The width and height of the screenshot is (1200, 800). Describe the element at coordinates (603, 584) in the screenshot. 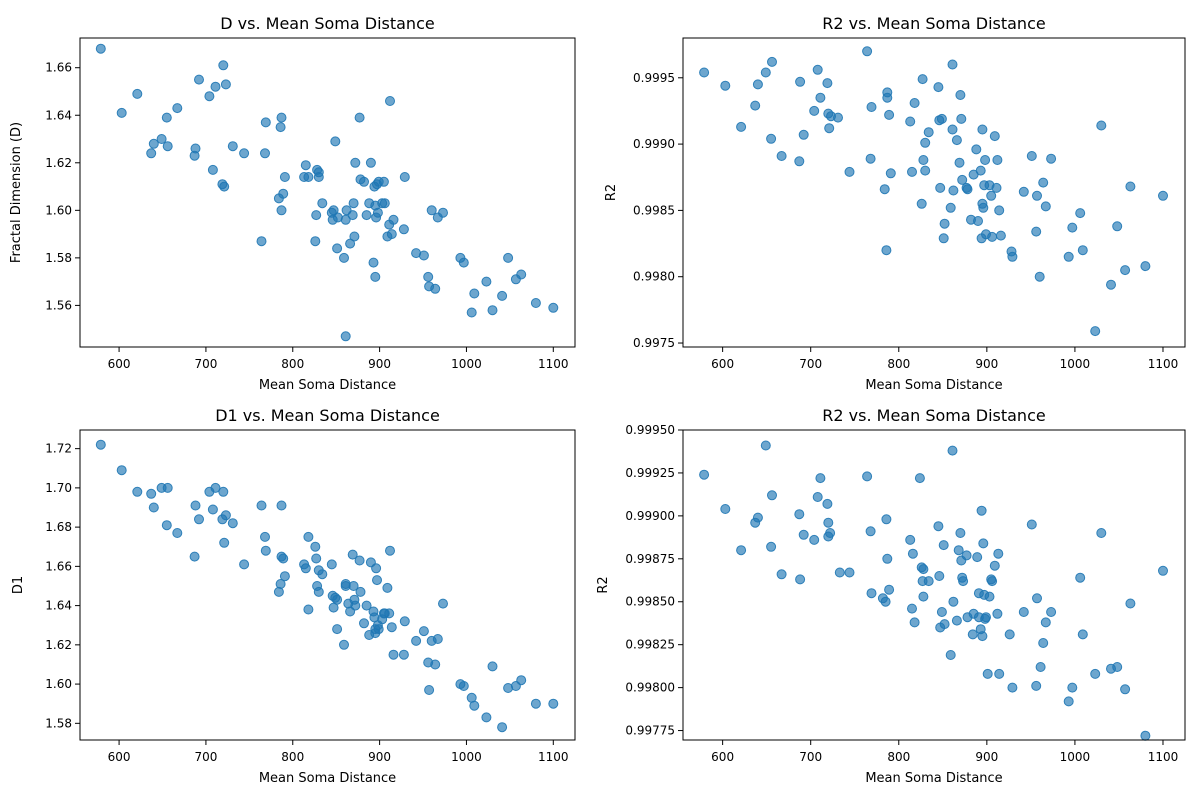

I see `y-axis-label: R2` at that location.